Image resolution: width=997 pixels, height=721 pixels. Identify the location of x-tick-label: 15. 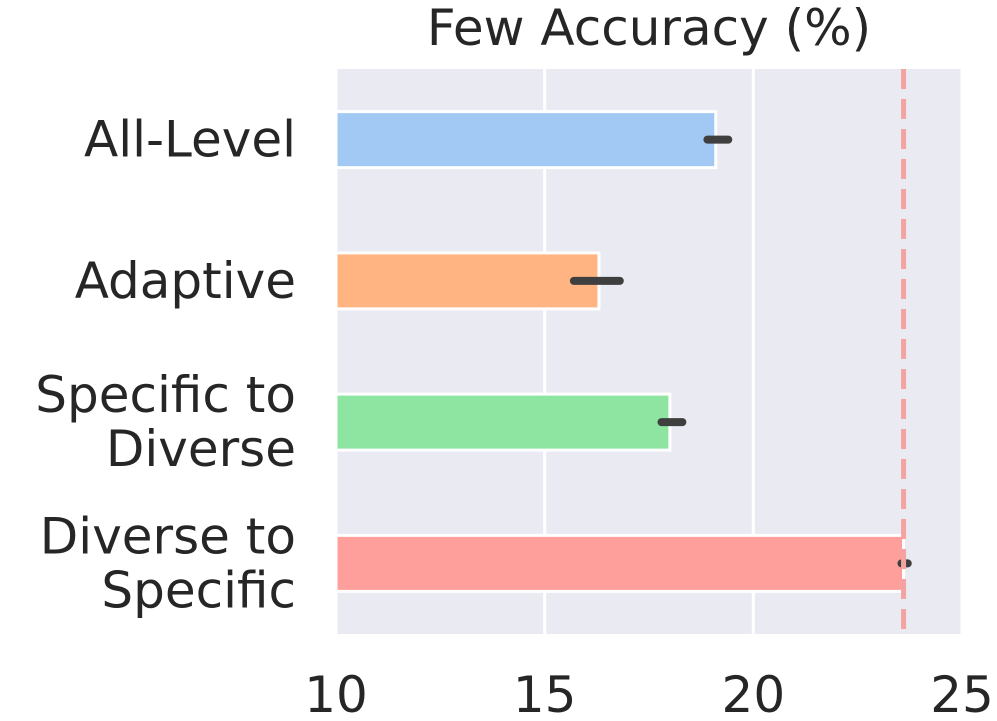
(545, 693).